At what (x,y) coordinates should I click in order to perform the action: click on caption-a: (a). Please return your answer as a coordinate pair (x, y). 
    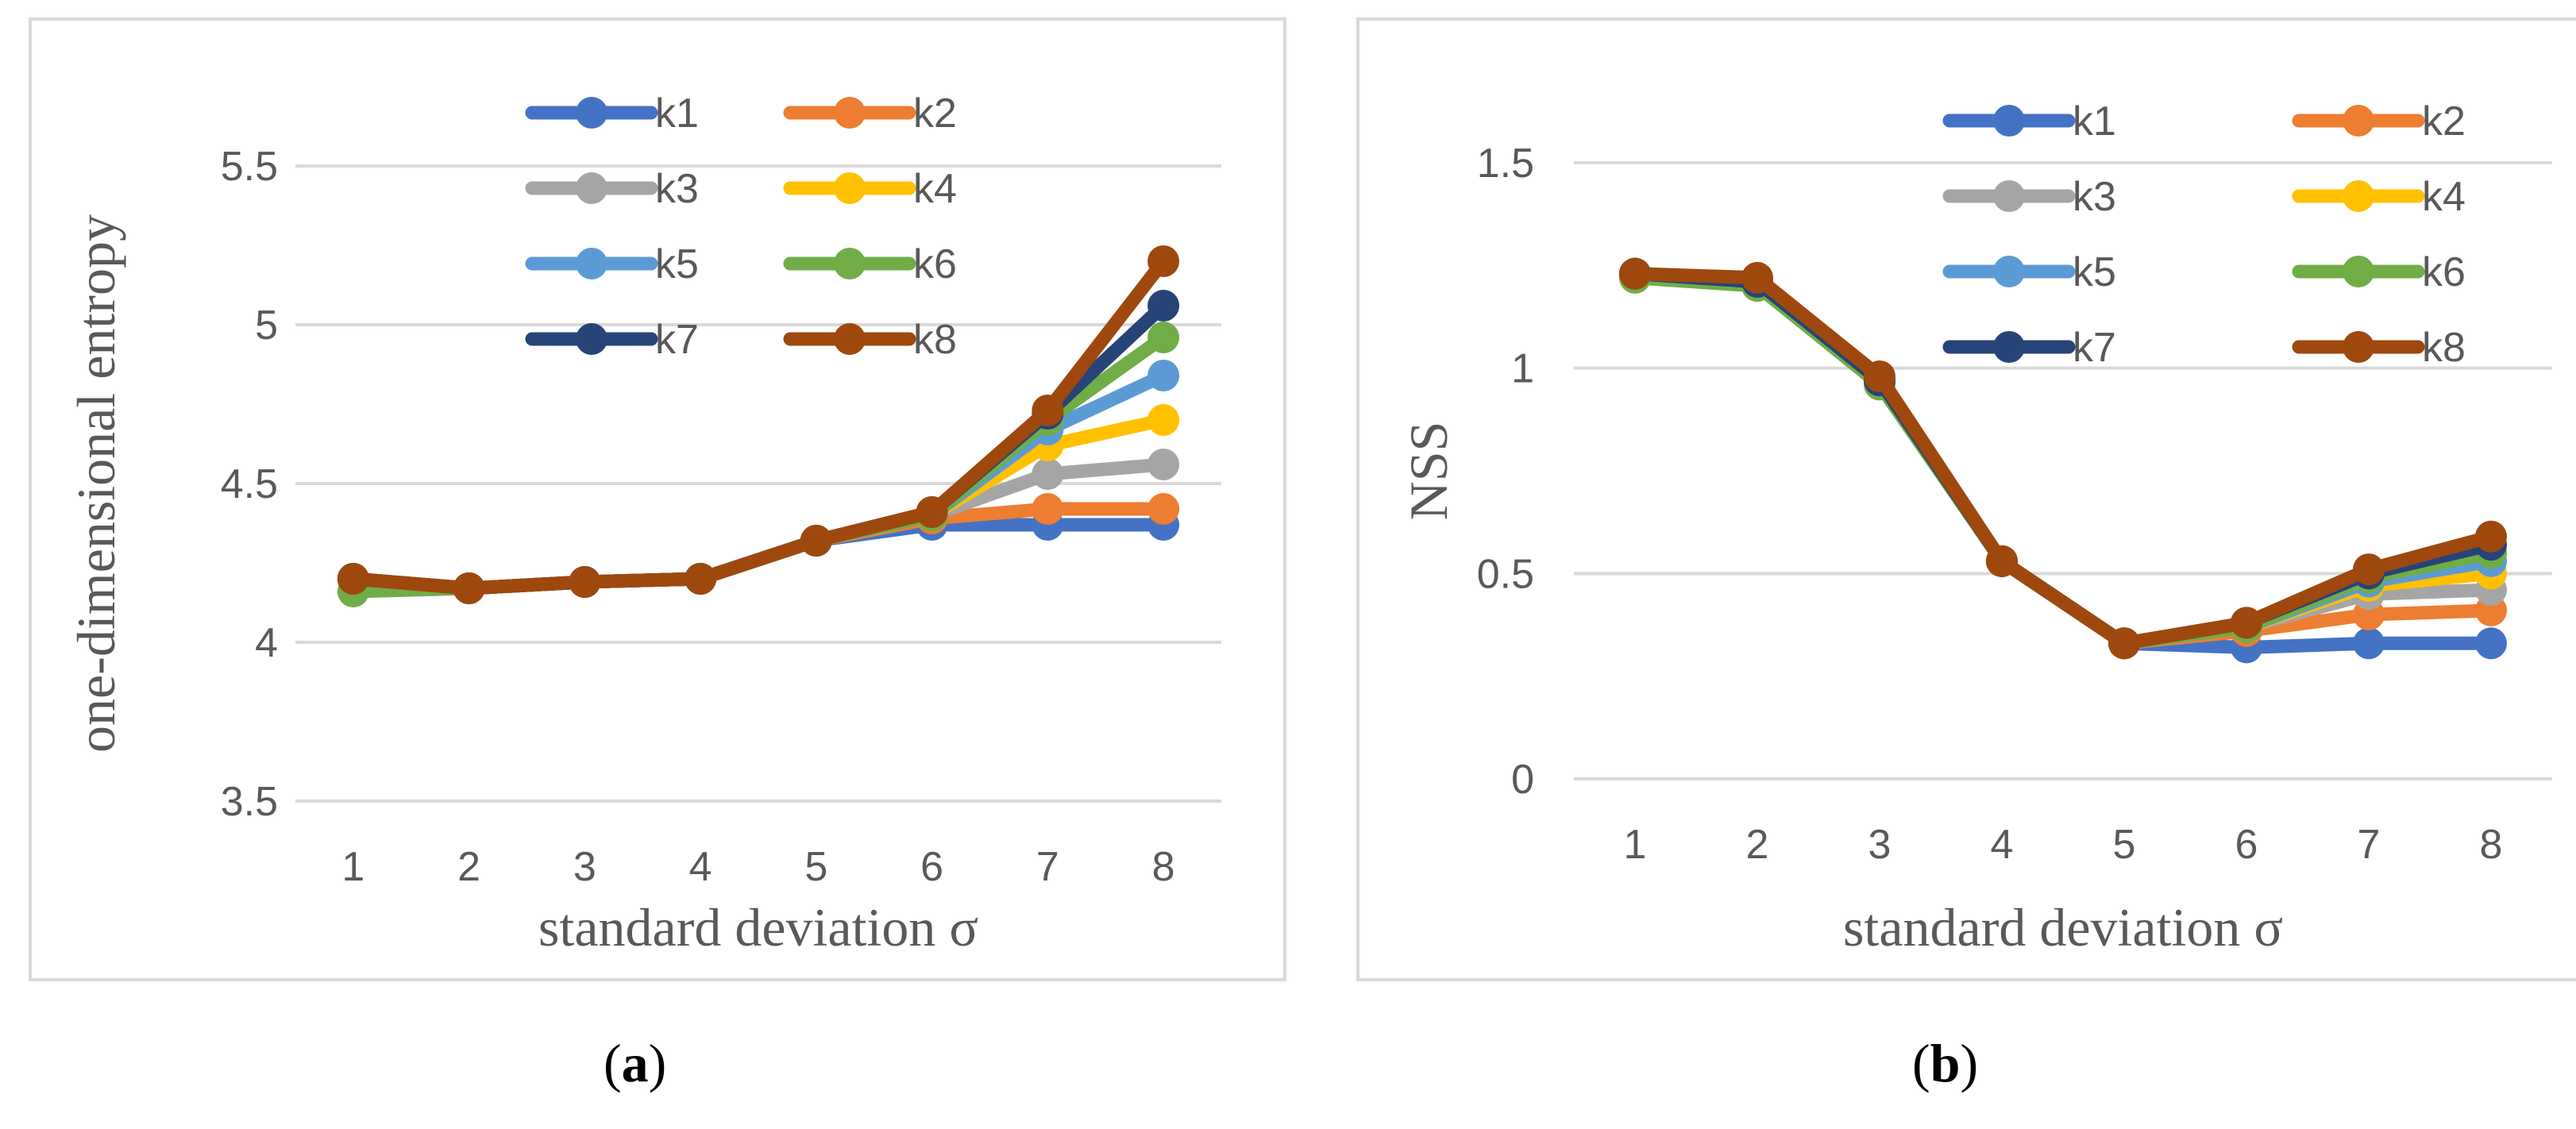
    Looking at the image, I should click on (635, 1063).